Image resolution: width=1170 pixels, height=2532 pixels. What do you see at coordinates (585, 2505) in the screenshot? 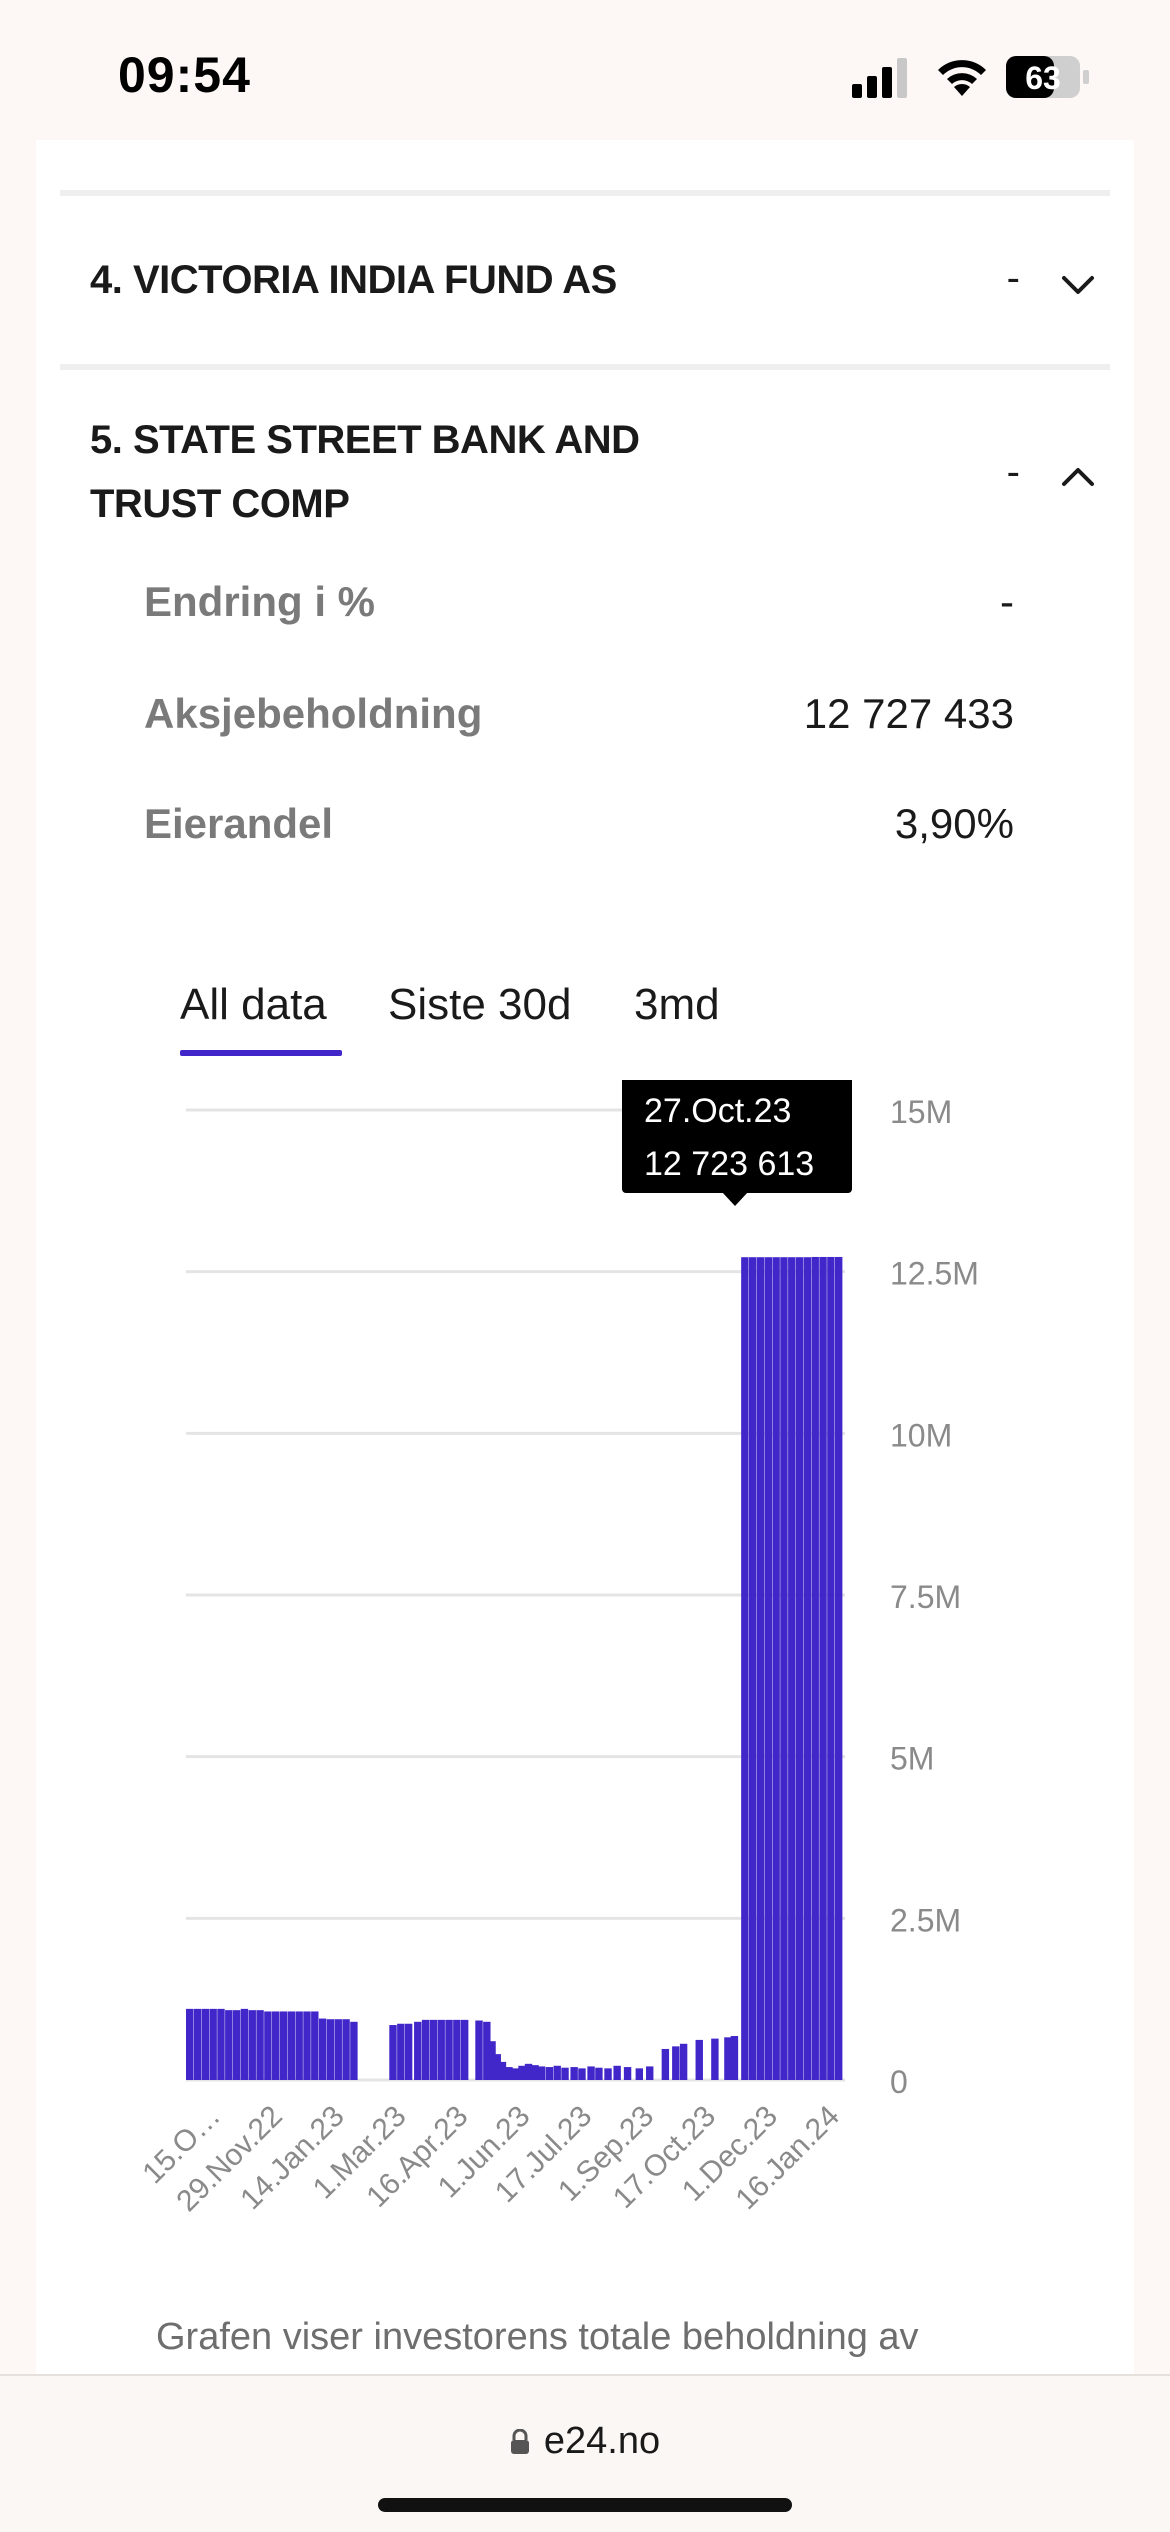
I see `home-indicator` at bounding box center [585, 2505].